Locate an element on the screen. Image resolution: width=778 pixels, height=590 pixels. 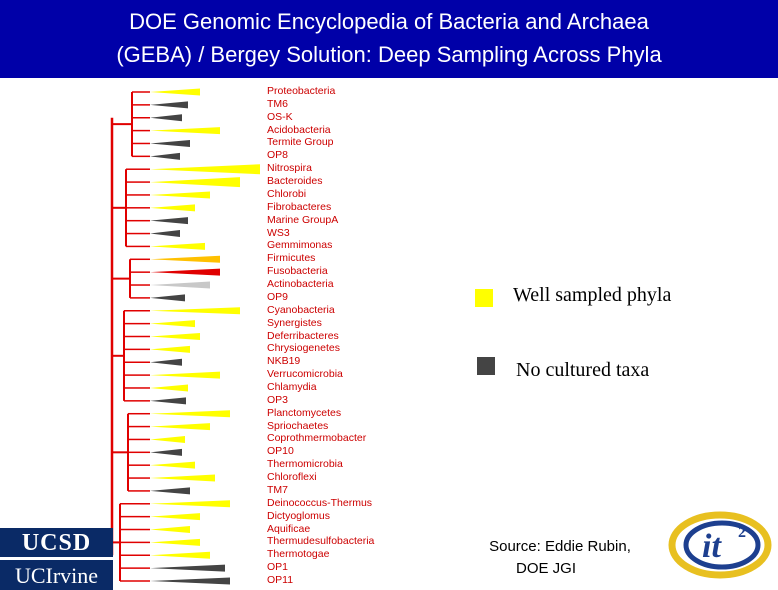
phylum-label: Synergistes is located at coordinates (294, 322).